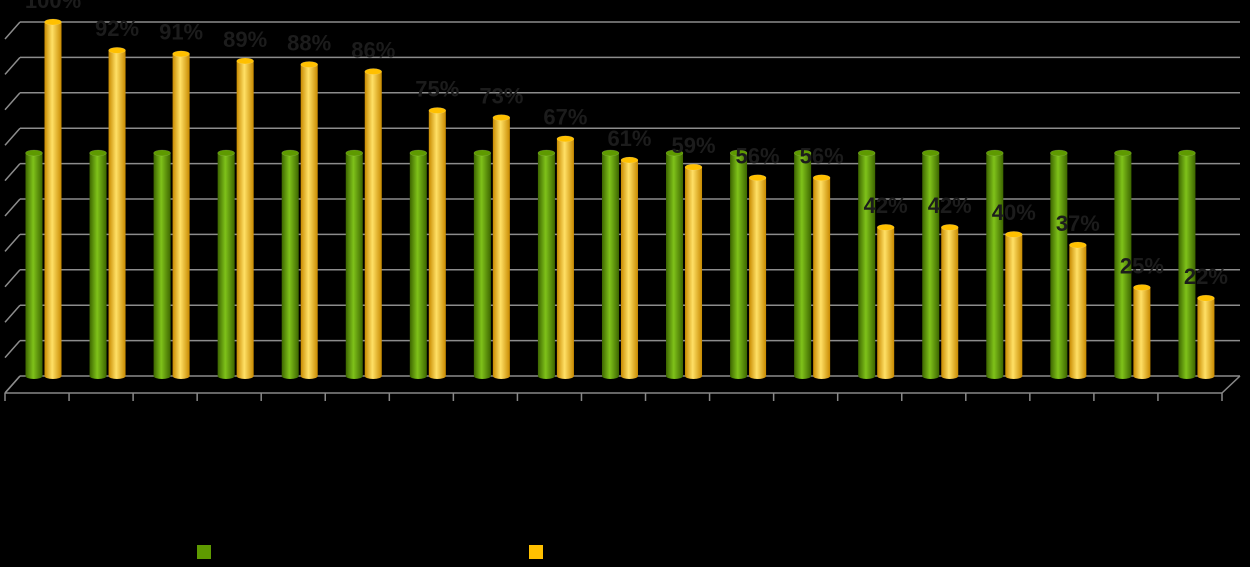 Image resolution: width=1250 pixels, height=567 pixels. What do you see at coordinates (565, 117) in the screenshot?
I see `data-label: 67%` at bounding box center [565, 117].